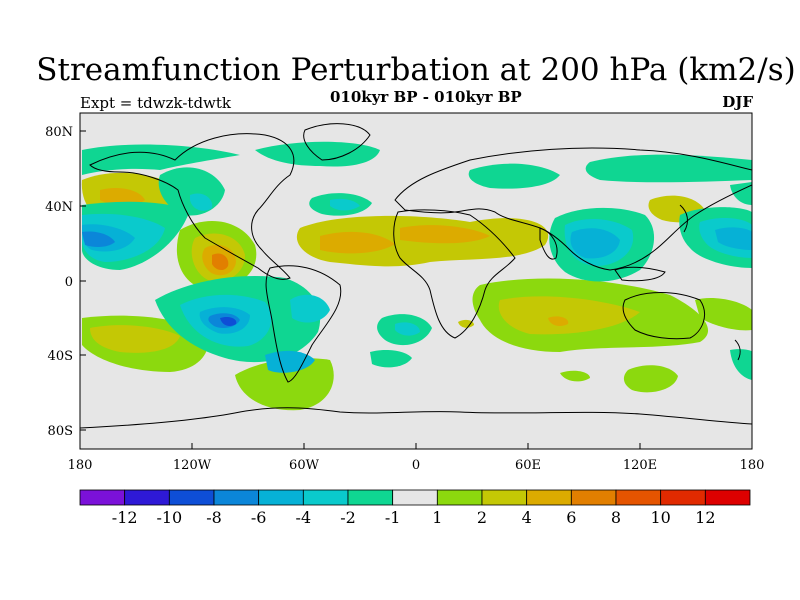  What do you see at coordinates (59, 132) in the screenshot?
I see `lat-tick-label: 80N` at bounding box center [59, 132].